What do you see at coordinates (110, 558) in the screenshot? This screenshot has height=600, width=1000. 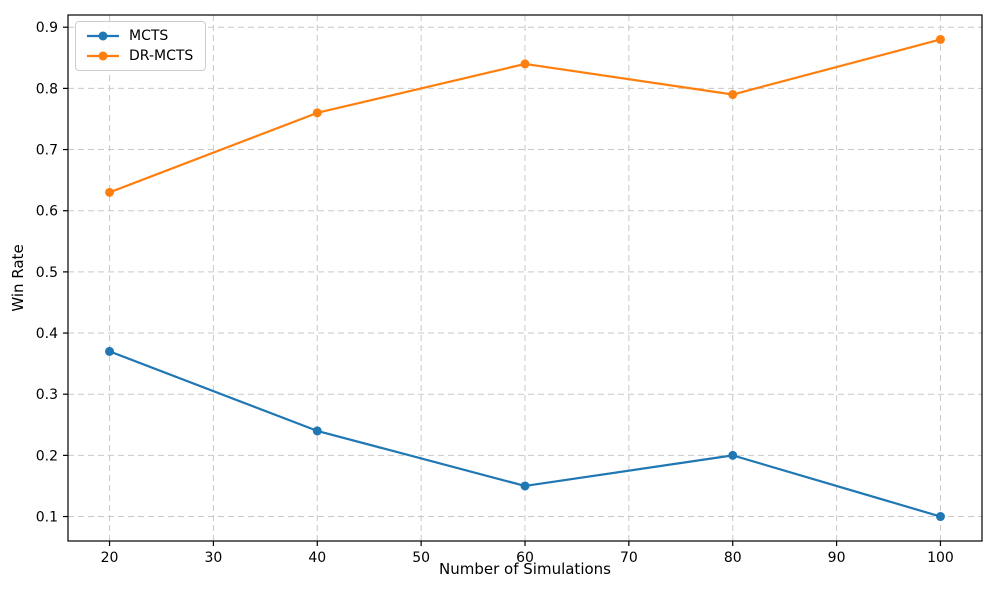 I see `x-tick-label: 20` at bounding box center [110, 558].